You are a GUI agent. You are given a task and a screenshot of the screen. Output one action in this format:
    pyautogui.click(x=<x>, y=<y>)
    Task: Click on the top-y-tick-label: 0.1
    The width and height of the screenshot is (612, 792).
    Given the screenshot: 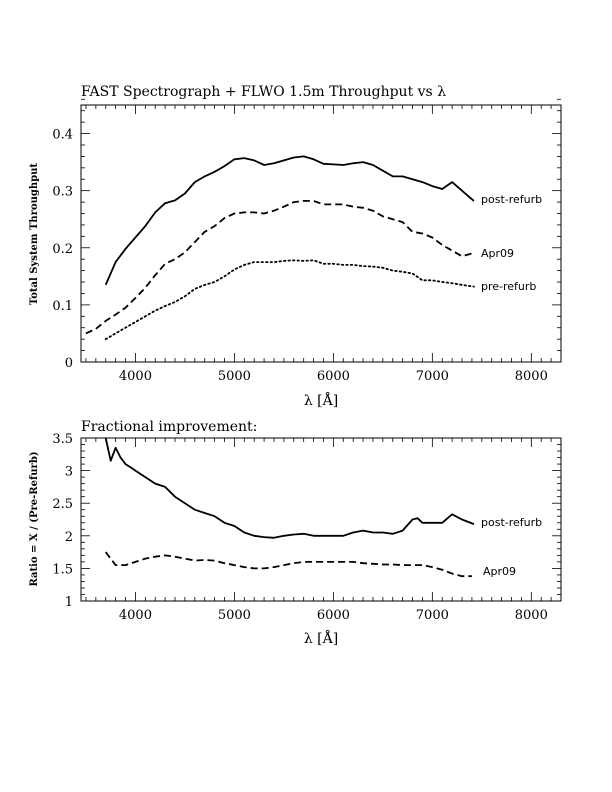 What is the action you would take?
    pyautogui.click(x=62, y=306)
    